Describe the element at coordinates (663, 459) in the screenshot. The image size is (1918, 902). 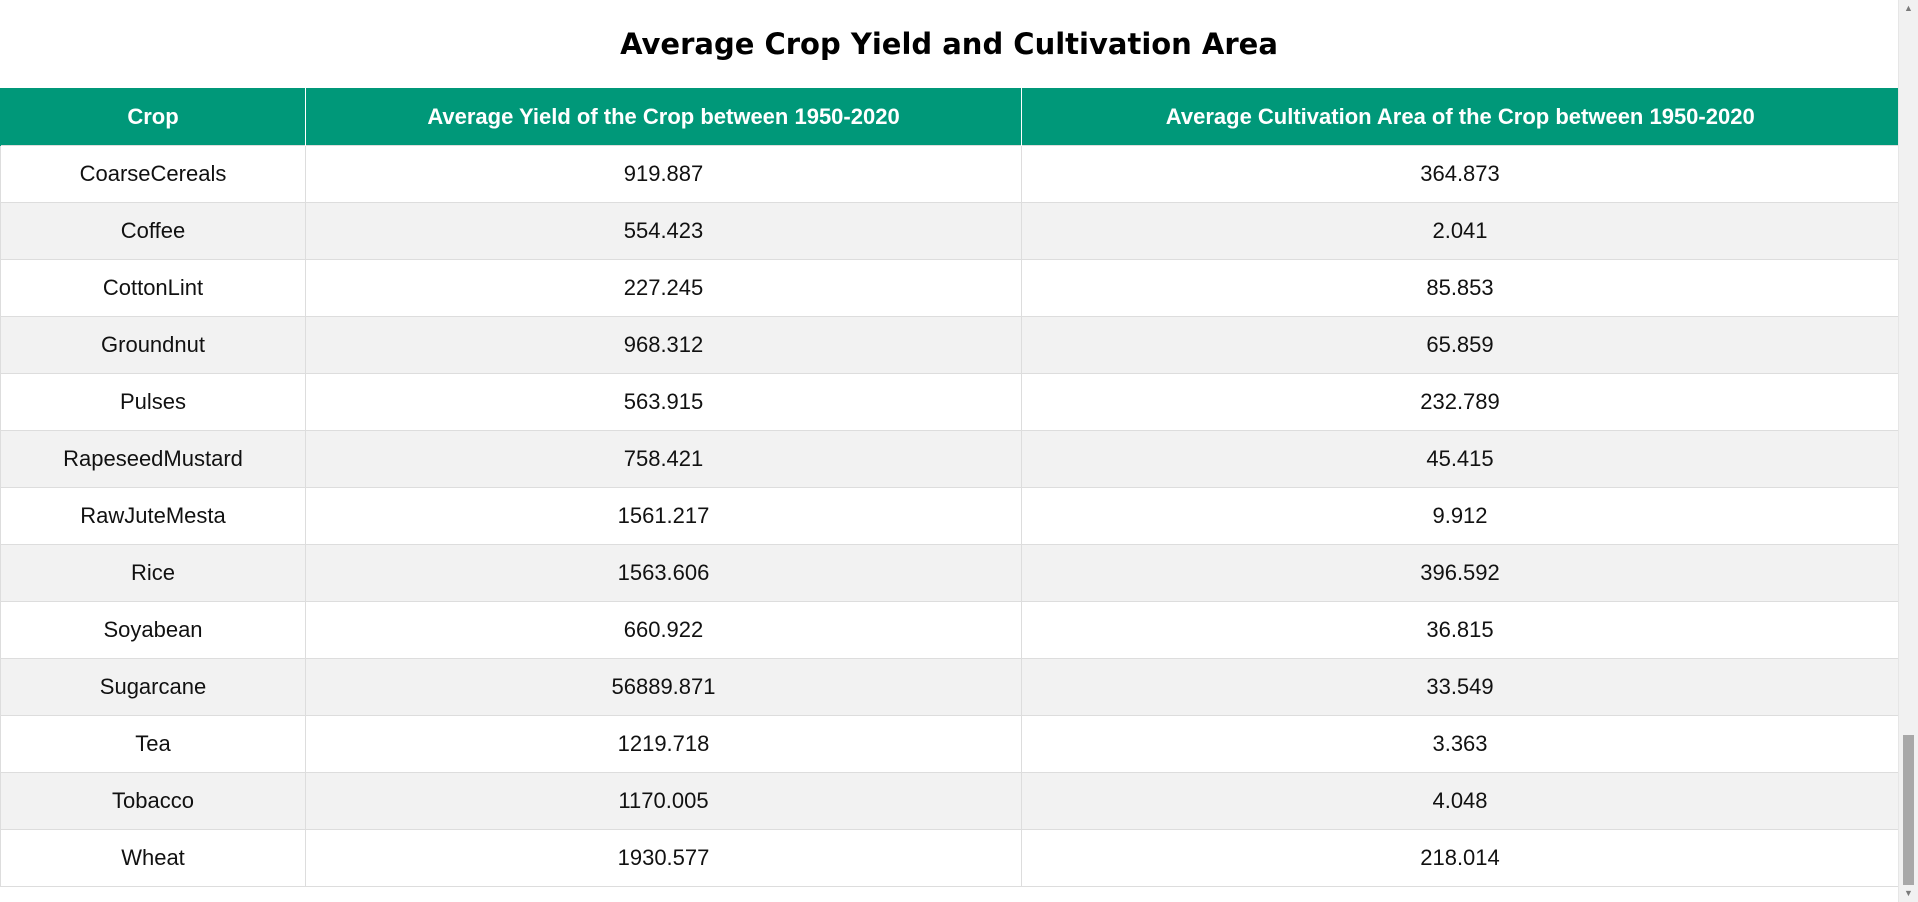
I see `cell-yield: 758.421` at that location.